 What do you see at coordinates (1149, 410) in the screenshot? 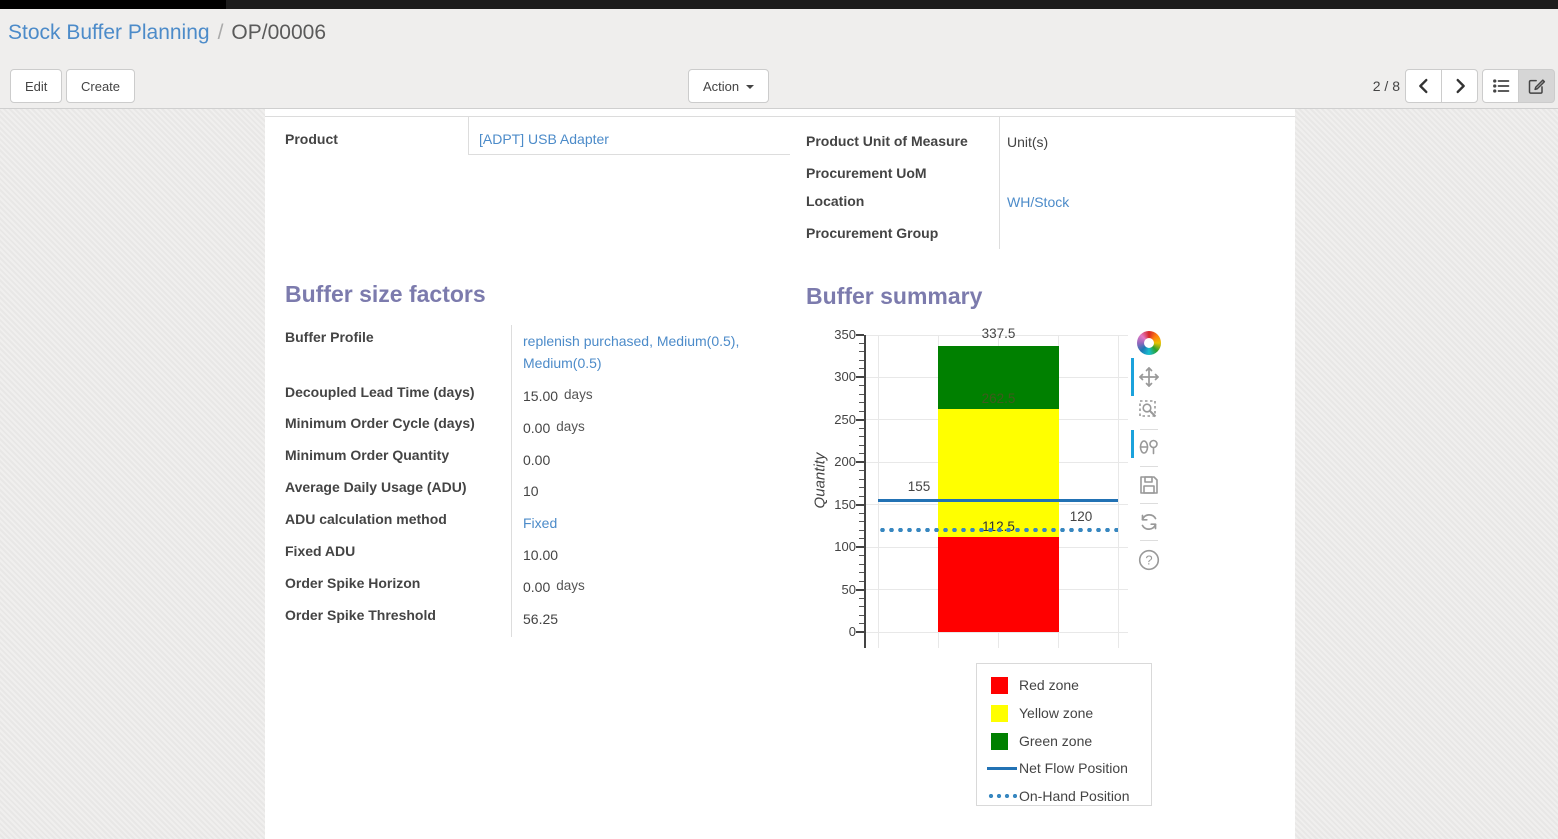
I see `box-zoom-icon` at bounding box center [1149, 410].